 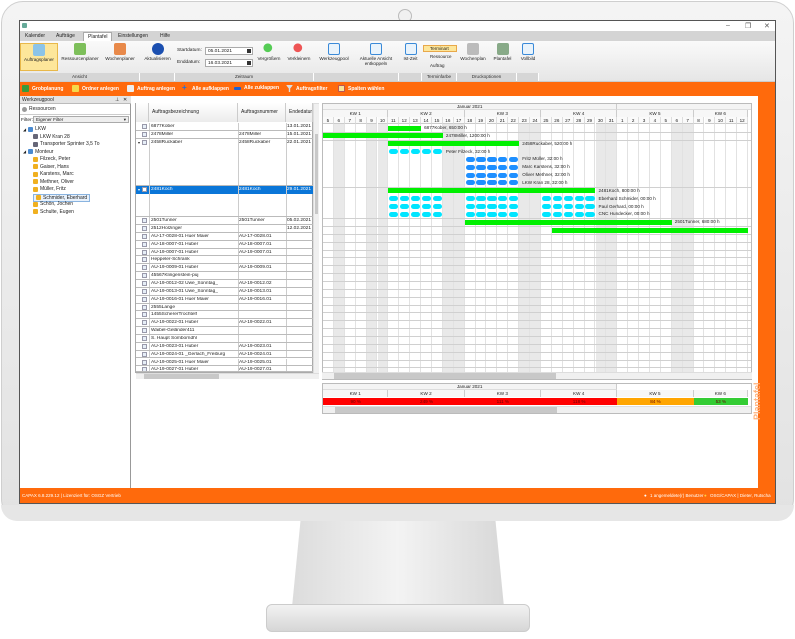 I want to click on tree-item: Schön, Jochen, so click(x=53, y=204).